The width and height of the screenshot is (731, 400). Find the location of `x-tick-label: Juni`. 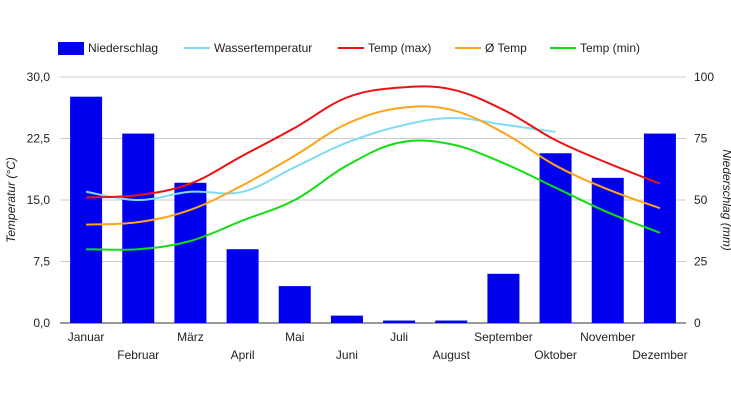

x-tick-label: Juni is located at coordinates (347, 355).